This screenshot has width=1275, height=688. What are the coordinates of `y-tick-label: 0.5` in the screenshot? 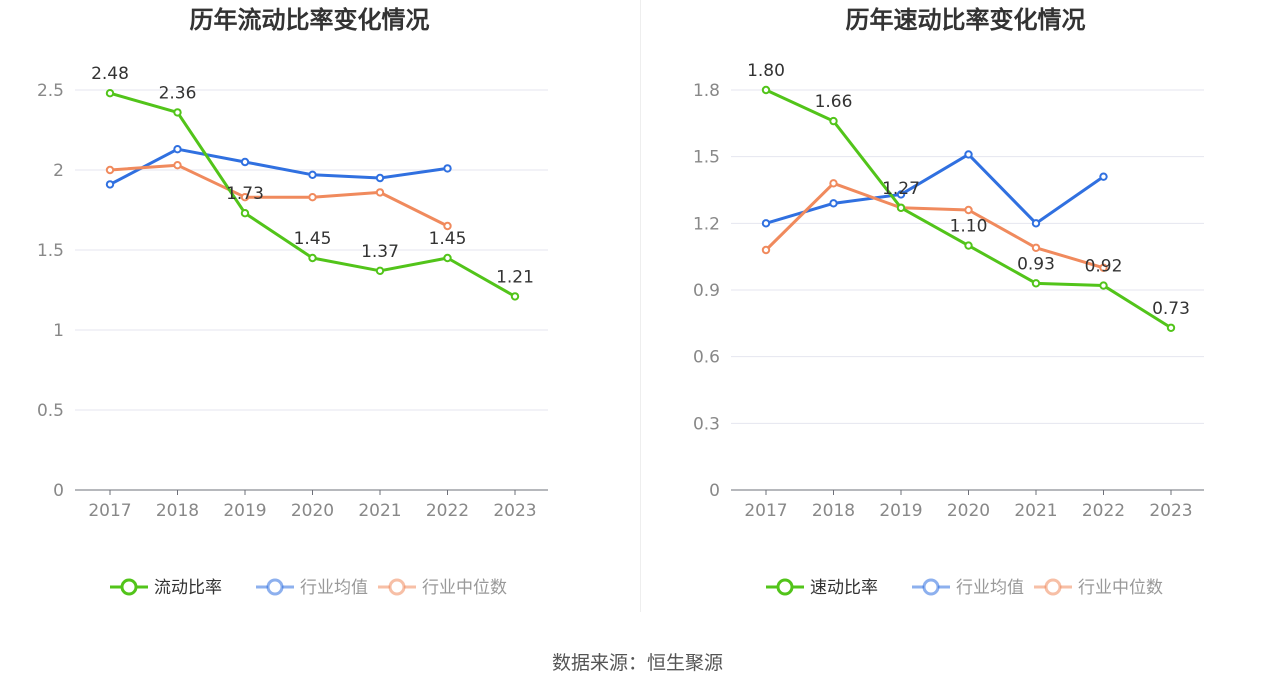 It's located at (50, 411).